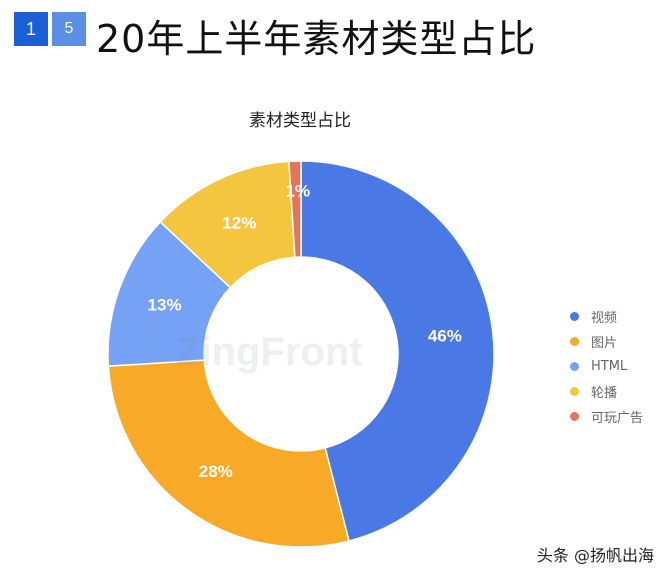 The image size is (668, 576). Describe the element at coordinates (609, 366) in the screenshot. I see `legend-label: HTML` at that location.